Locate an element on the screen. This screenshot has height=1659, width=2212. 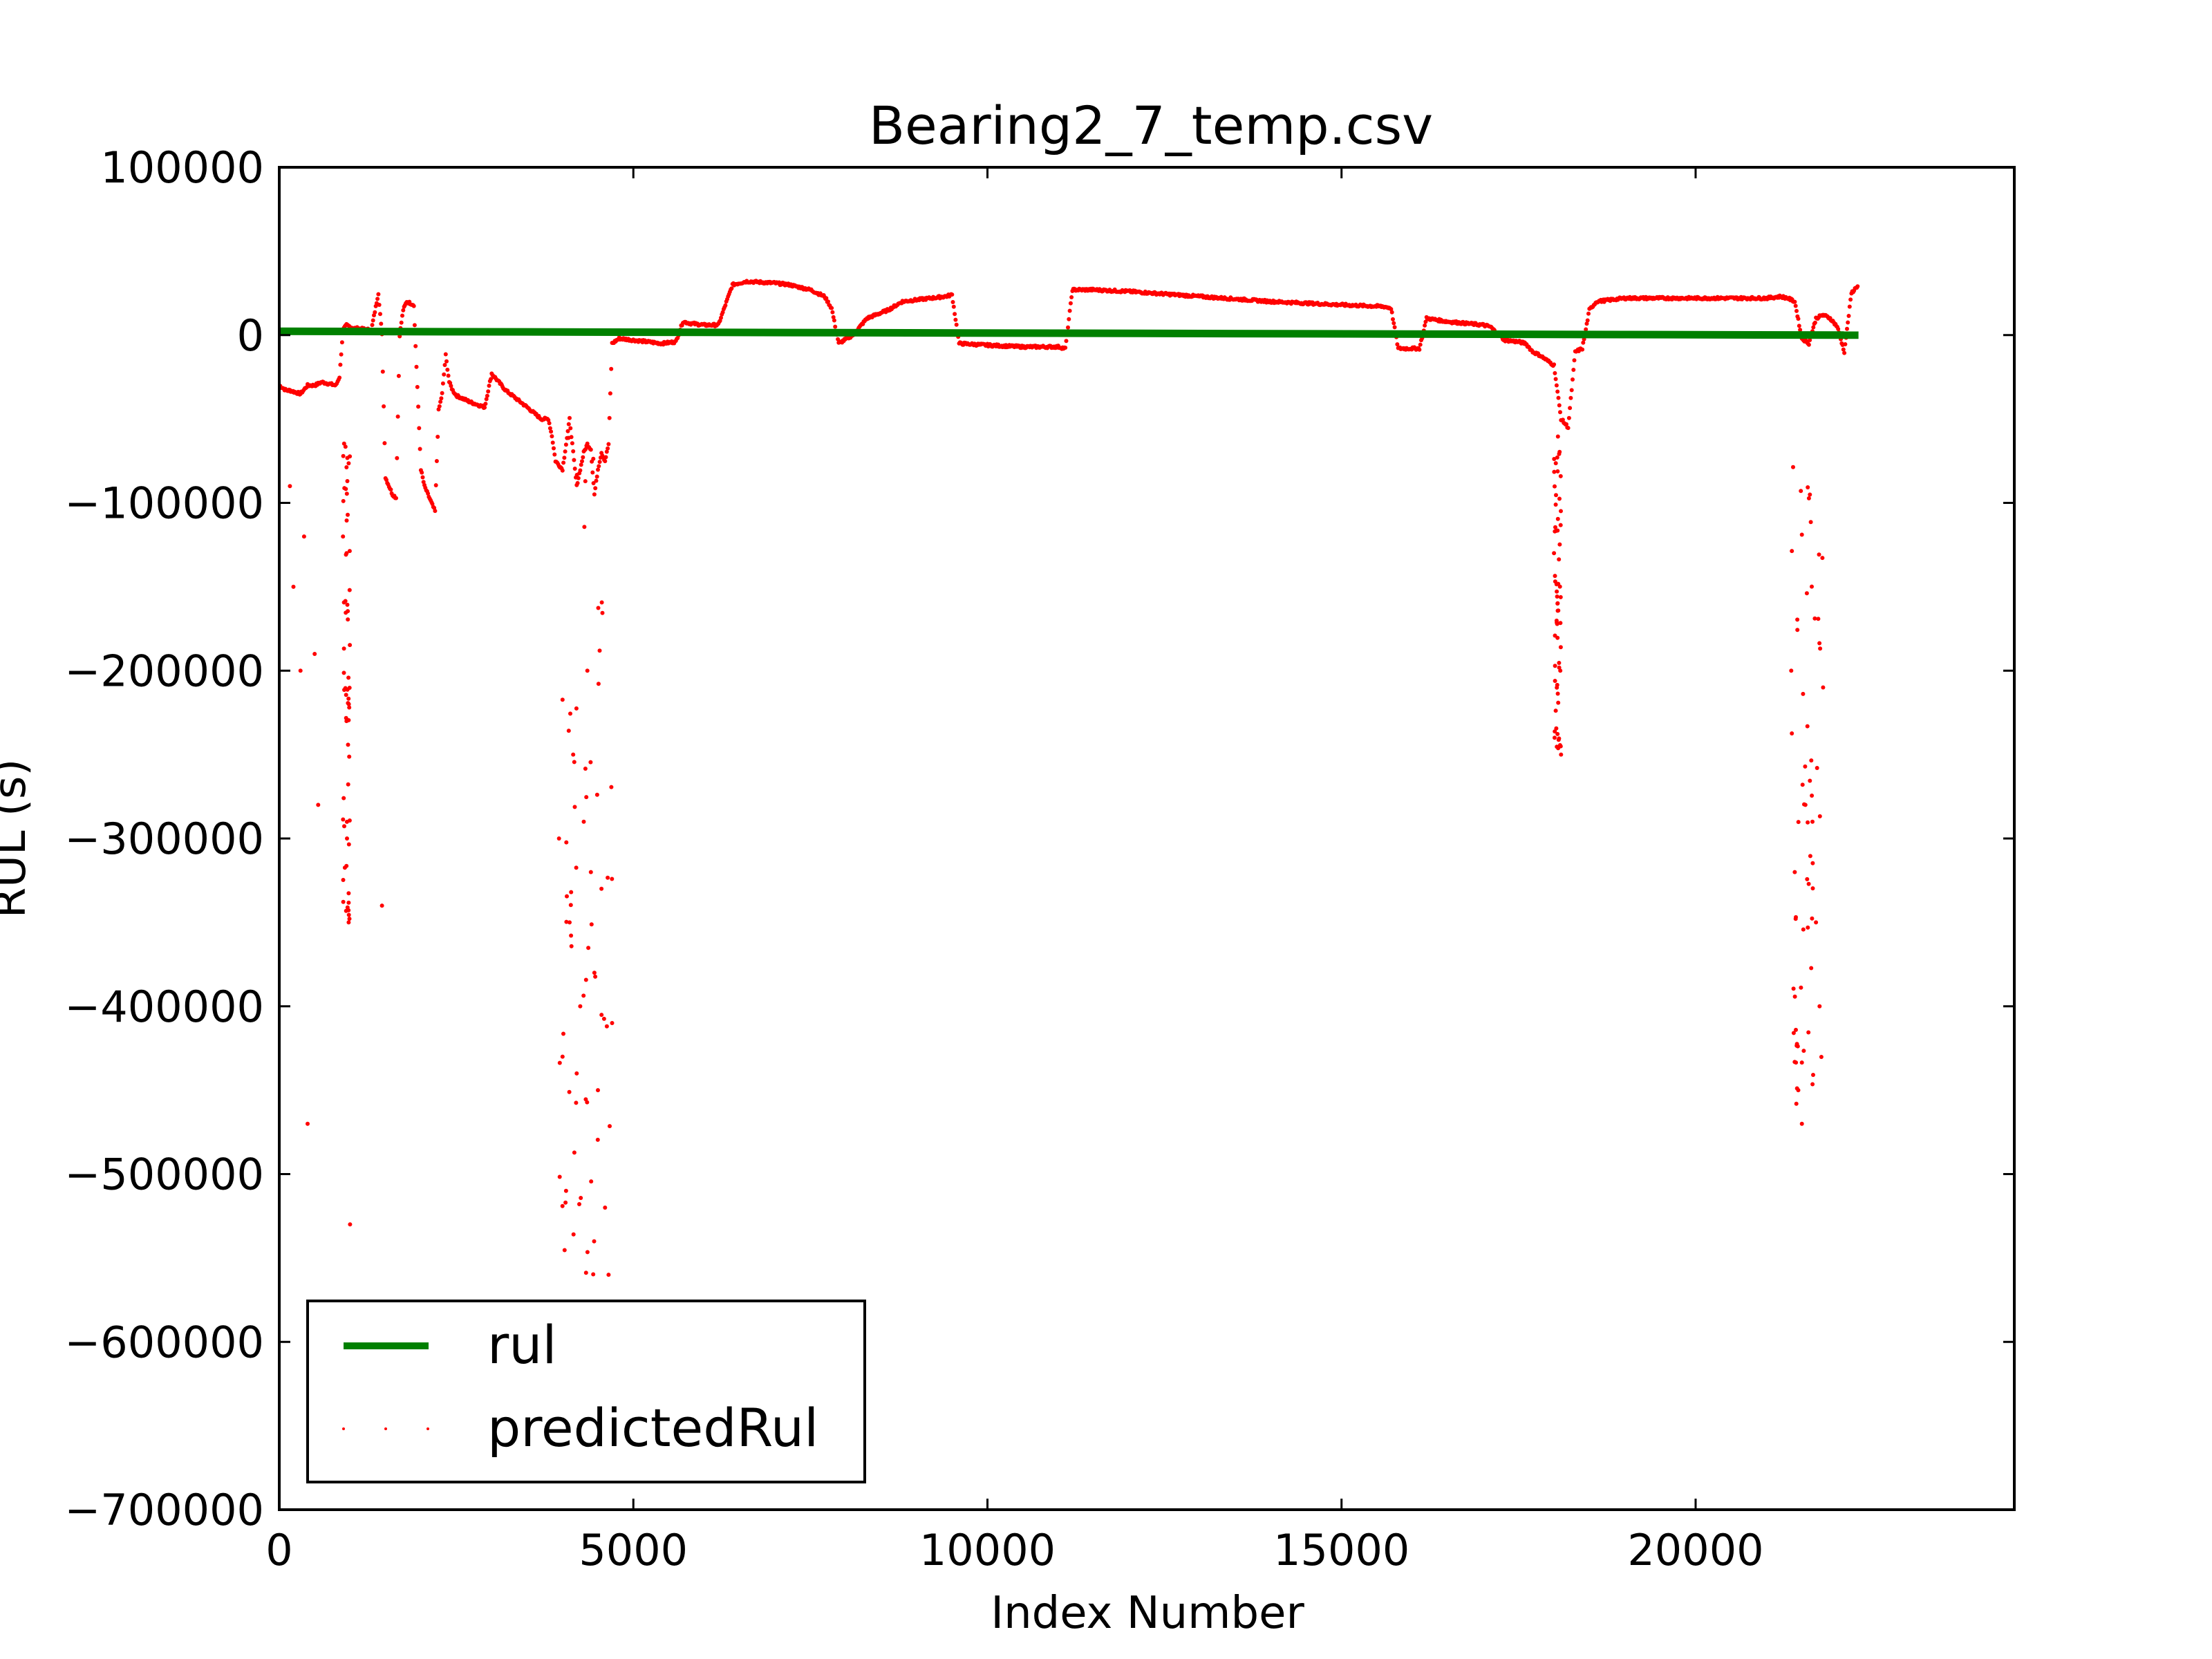
x-tick-label: 15000 is located at coordinates (1341, 1550).